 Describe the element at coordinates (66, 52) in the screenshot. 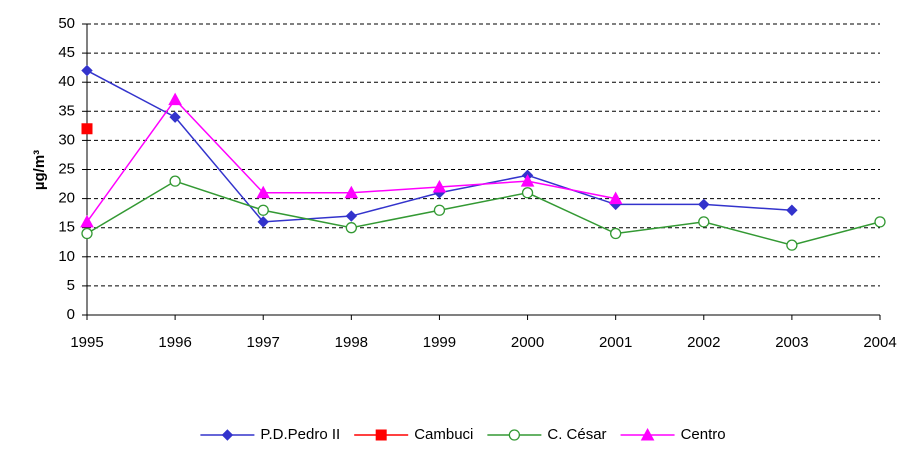

I see `y-tick-label: 45` at that location.